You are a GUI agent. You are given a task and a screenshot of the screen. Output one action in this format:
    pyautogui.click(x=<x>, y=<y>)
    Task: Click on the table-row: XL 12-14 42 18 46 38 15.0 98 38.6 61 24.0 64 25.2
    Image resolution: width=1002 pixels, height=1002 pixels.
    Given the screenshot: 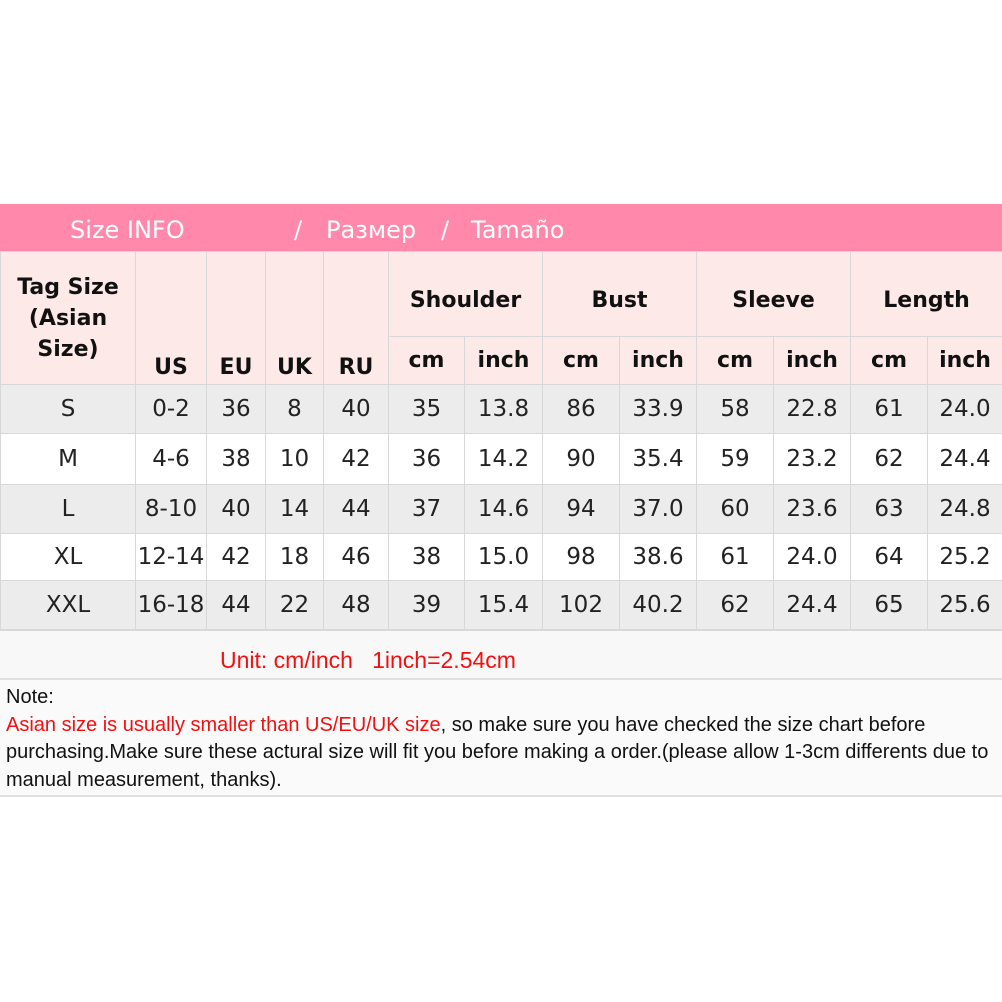 What is the action you would take?
    pyautogui.click(x=501, y=557)
    